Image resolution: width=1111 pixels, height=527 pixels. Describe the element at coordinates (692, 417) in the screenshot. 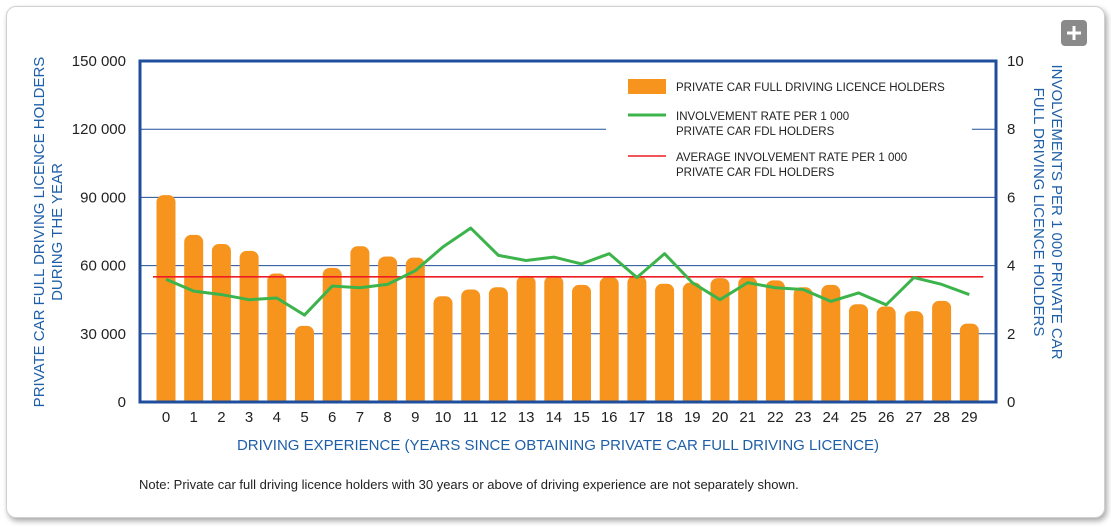

I see `x-tick-label: 19` at that location.